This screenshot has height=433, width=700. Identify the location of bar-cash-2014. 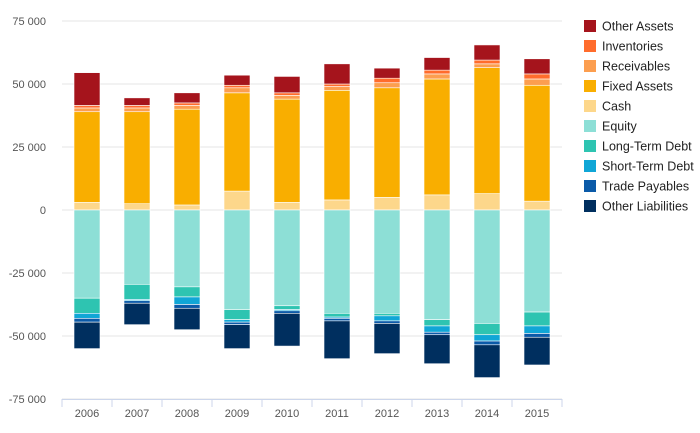
(487, 202).